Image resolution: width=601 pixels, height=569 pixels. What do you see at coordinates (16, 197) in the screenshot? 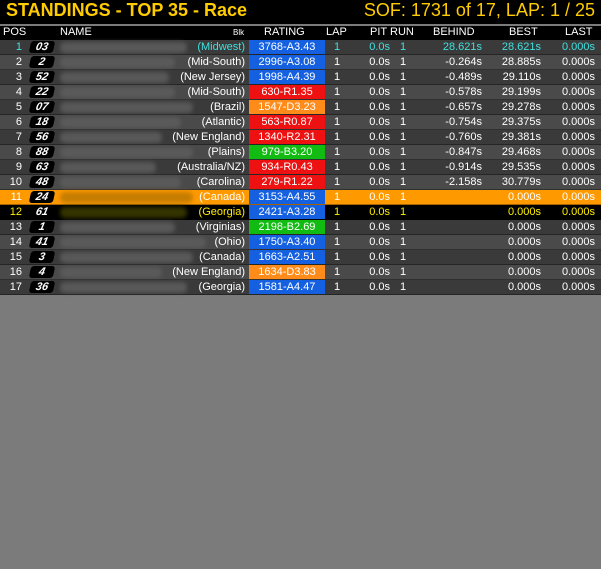
I see `position-number: 11` at bounding box center [16, 197].